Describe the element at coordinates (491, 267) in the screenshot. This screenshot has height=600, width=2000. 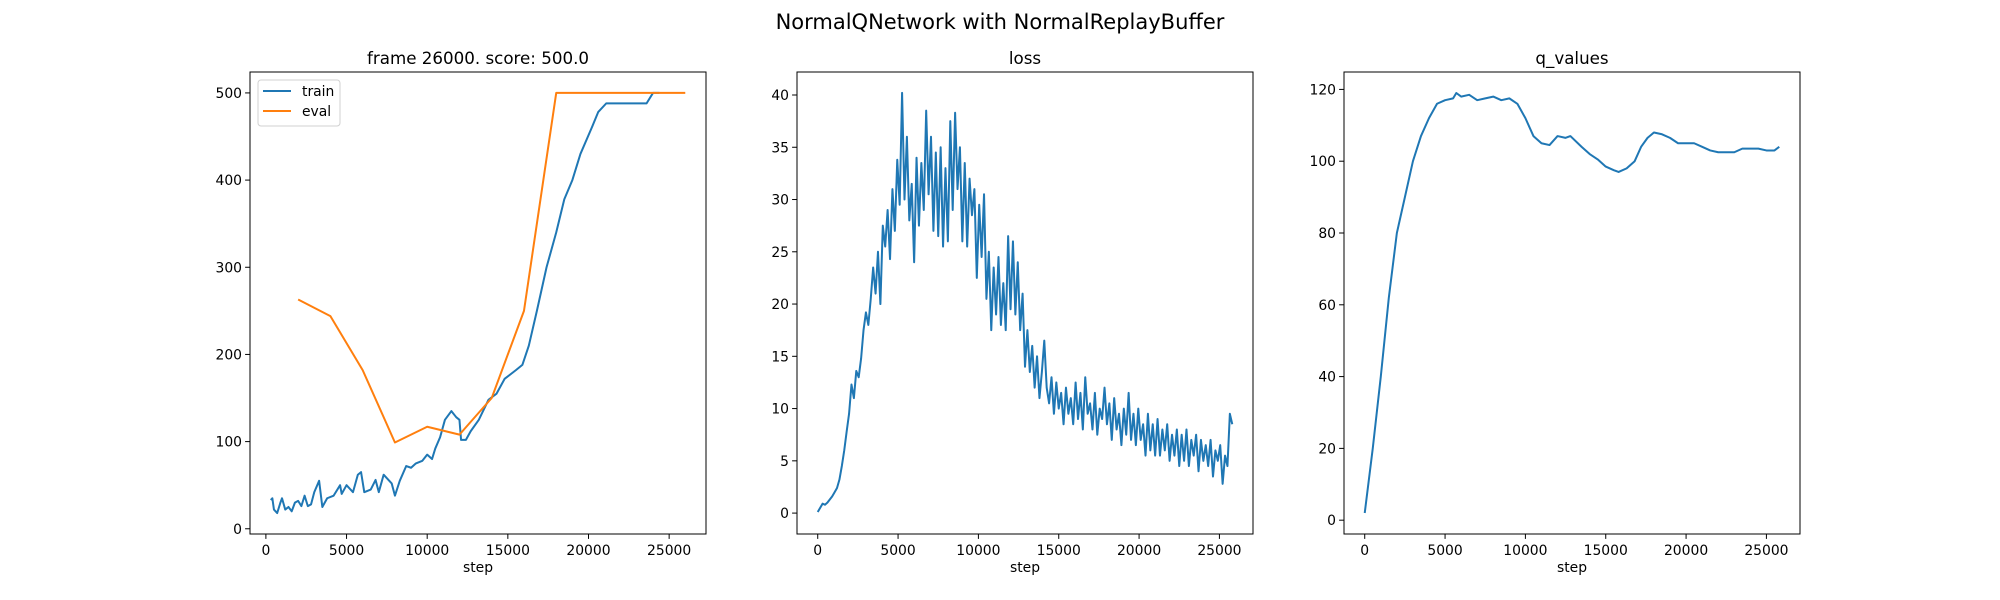
I see `series-line-eval` at that location.